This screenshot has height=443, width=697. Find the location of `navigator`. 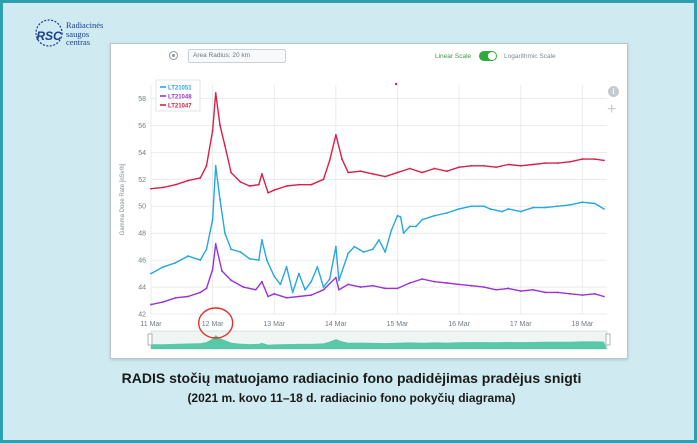

navigator is located at coordinates (379, 340).